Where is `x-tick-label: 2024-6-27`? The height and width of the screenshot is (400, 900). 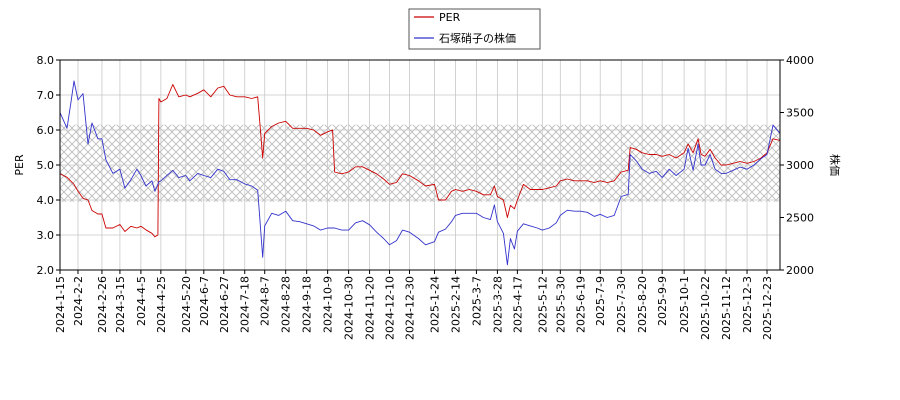 x-tick-label: 2024-6-27 is located at coordinates (224, 304).